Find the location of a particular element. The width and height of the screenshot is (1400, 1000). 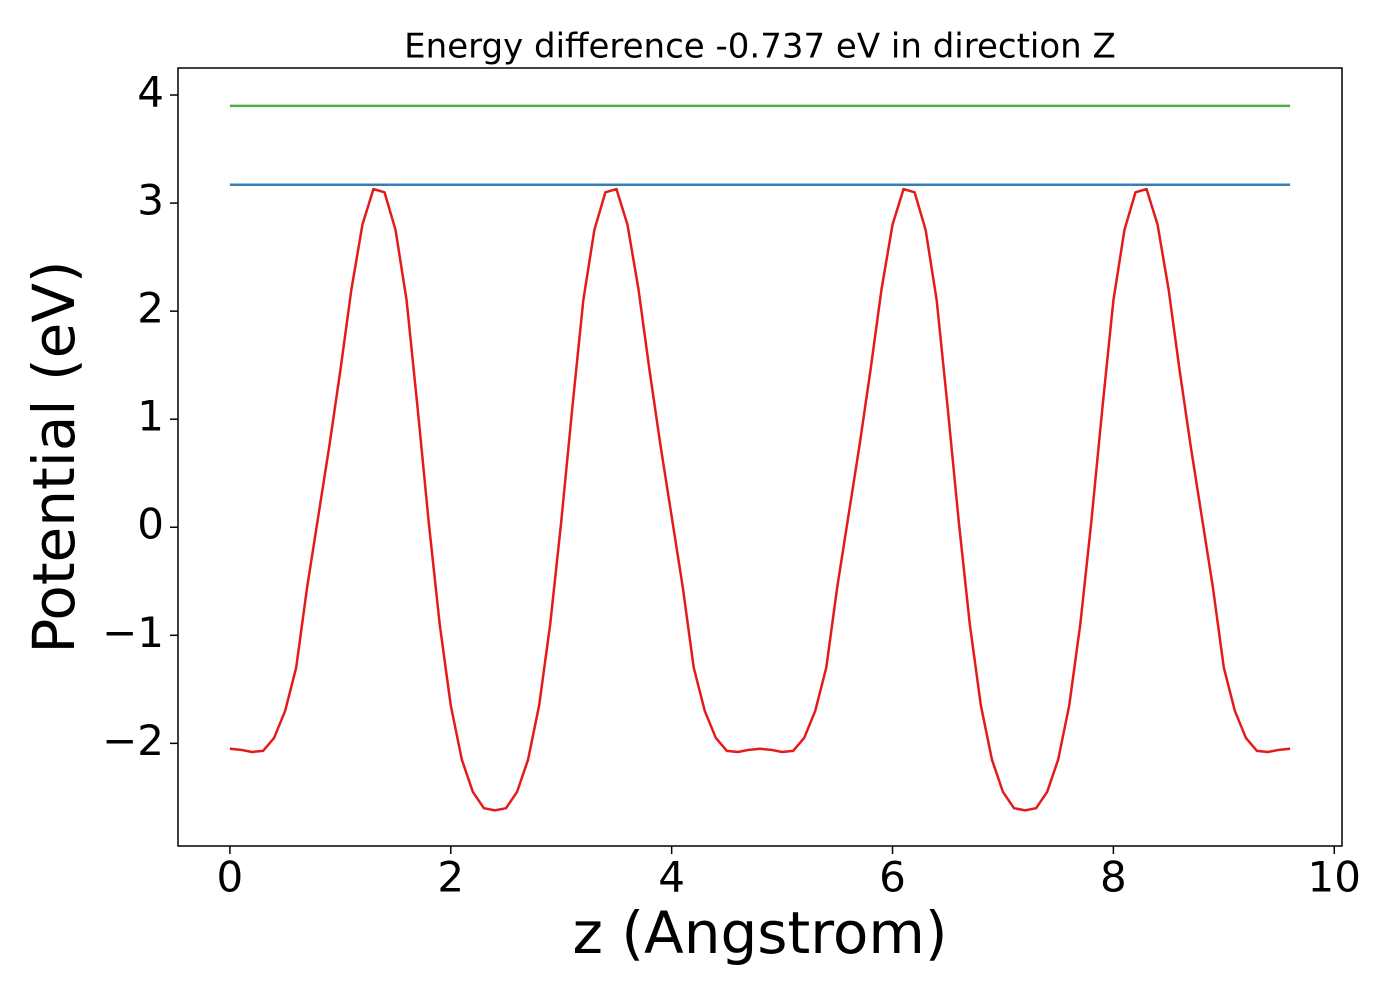

x-tick-label: 0 is located at coordinates (230, 877).